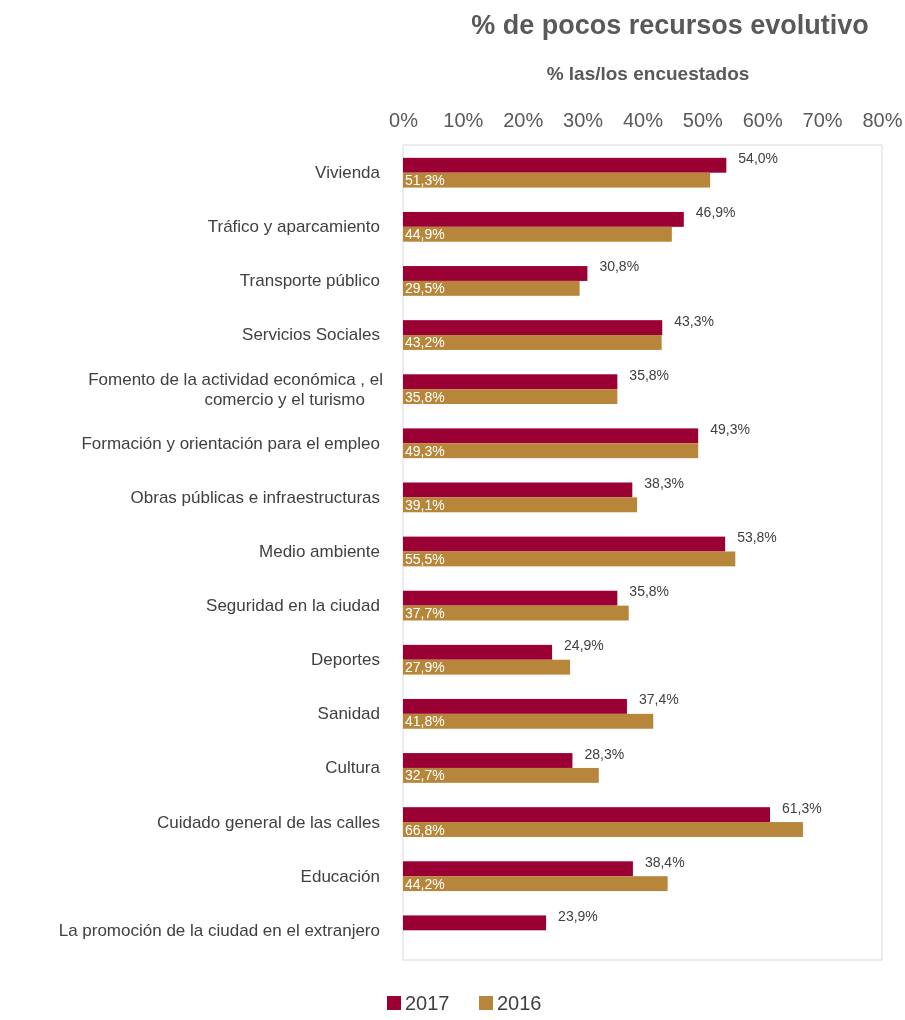  I want to click on data-label: 54,0%, so click(758, 158).